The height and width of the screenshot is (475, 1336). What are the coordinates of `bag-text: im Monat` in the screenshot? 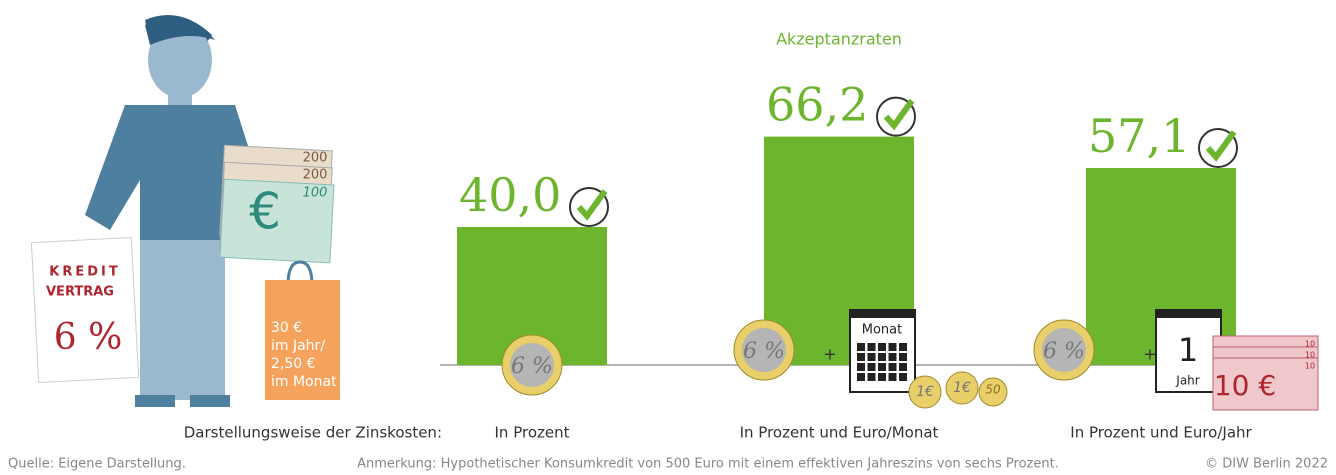 It's located at (304, 382).